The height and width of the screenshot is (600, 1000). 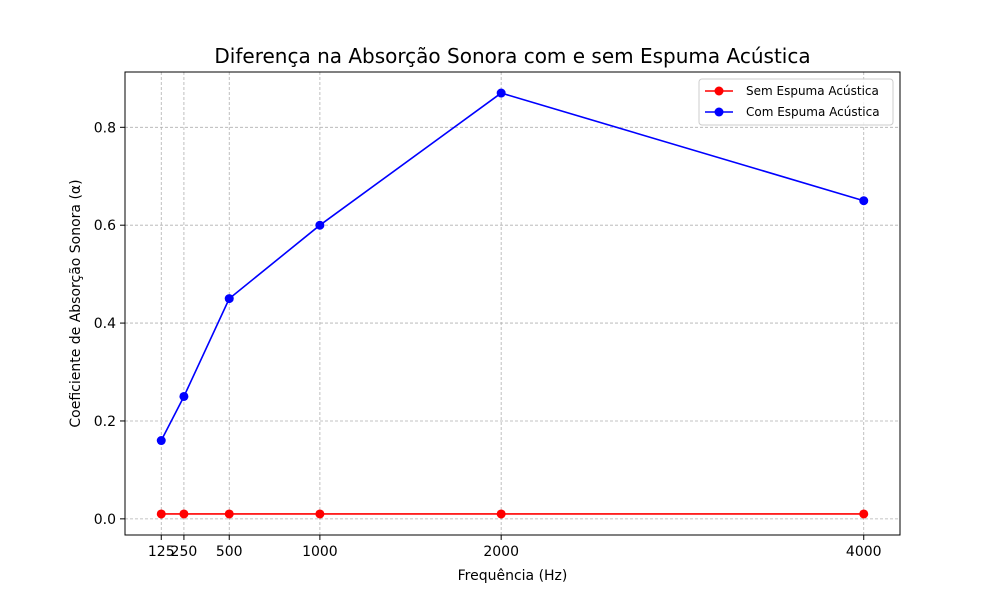 What do you see at coordinates (501, 552) in the screenshot?
I see `x-tick-label: 2000` at bounding box center [501, 552].